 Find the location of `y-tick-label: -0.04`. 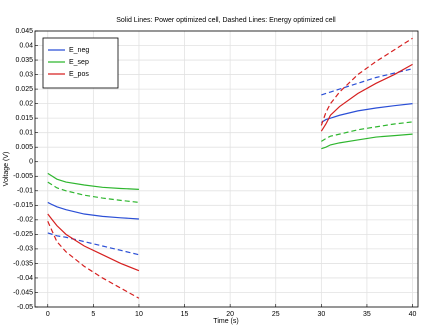

y-tick-label: -0.04 is located at coordinates (25, 278).